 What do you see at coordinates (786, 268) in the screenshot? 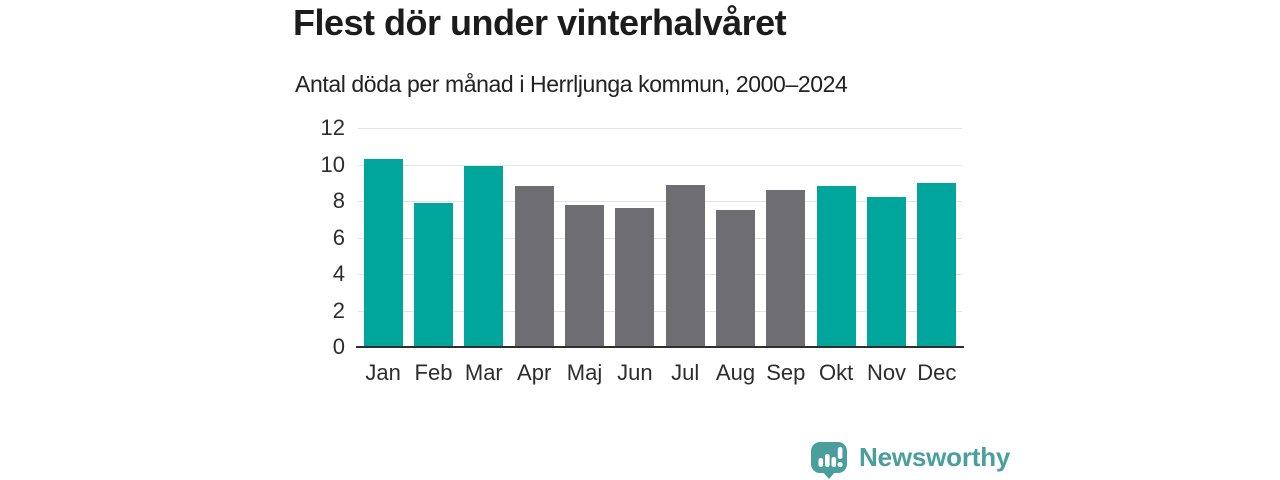
I see `bar-sep` at bounding box center [786, 268].